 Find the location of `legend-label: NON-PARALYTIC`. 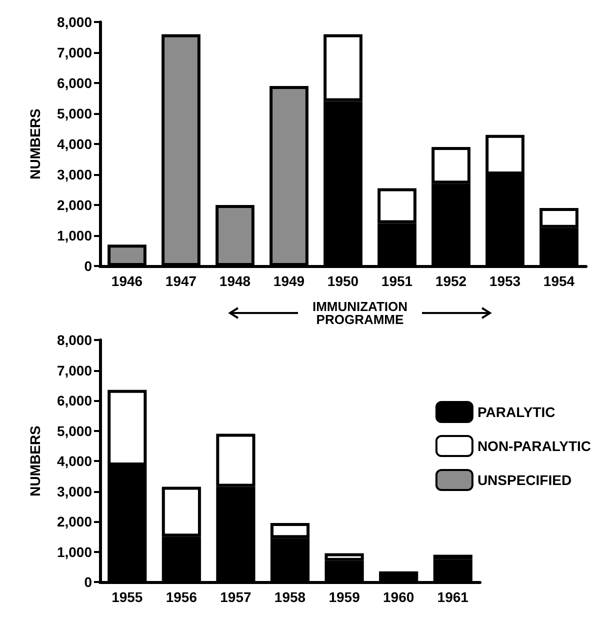

legend-label: NON-PARALYTIC is located at coordinates (534, 446).